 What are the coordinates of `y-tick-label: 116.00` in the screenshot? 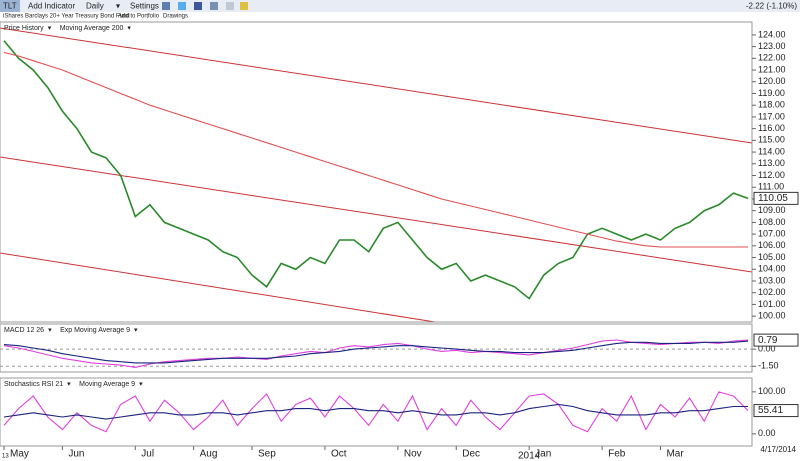 It's located at (771, 128).